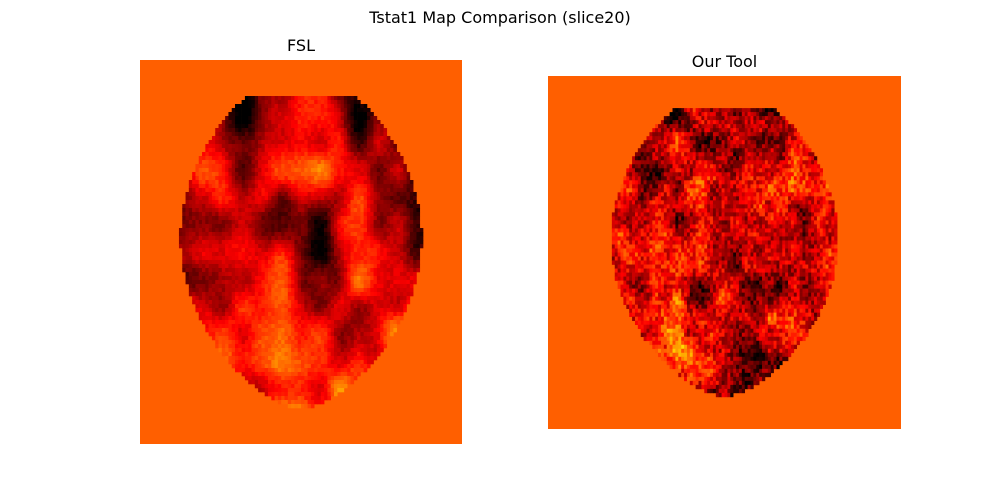  I want to click on figure-title: Tstat1 Map Comparison (slice20), so click(500, 17).